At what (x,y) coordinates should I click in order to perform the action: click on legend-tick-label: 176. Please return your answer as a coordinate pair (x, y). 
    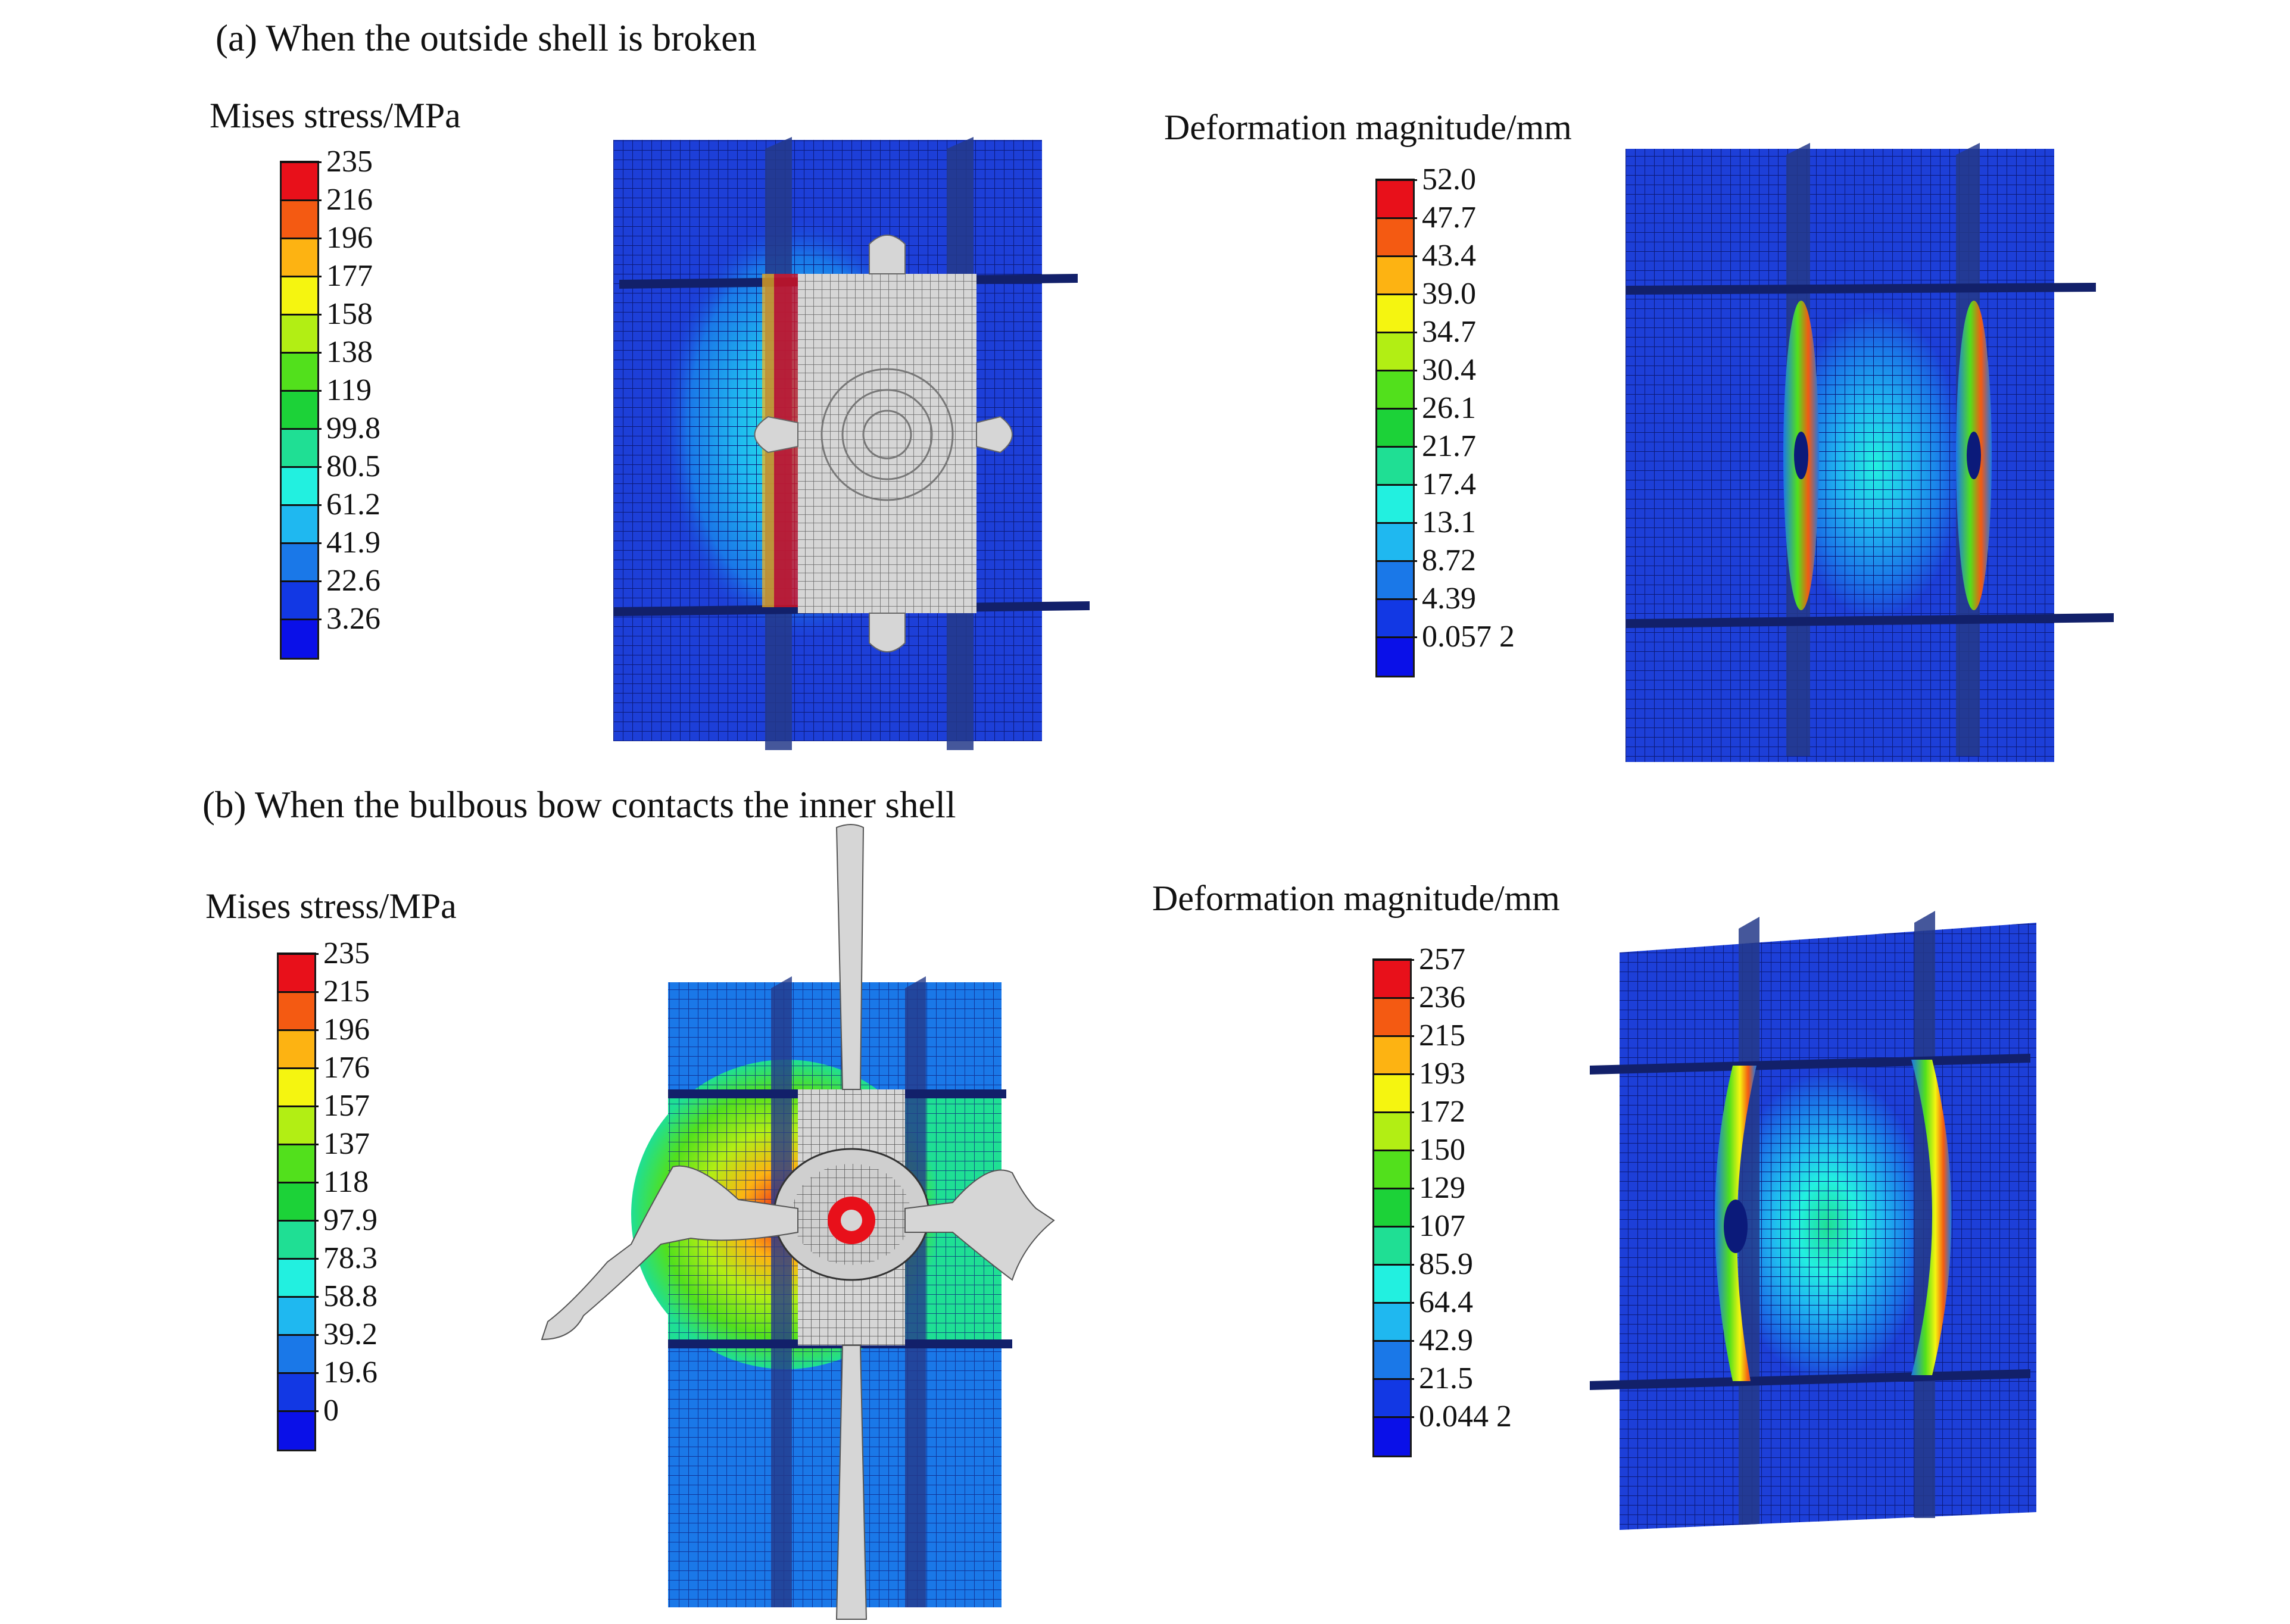
    Looking at the image, I should click on (346, 1068).